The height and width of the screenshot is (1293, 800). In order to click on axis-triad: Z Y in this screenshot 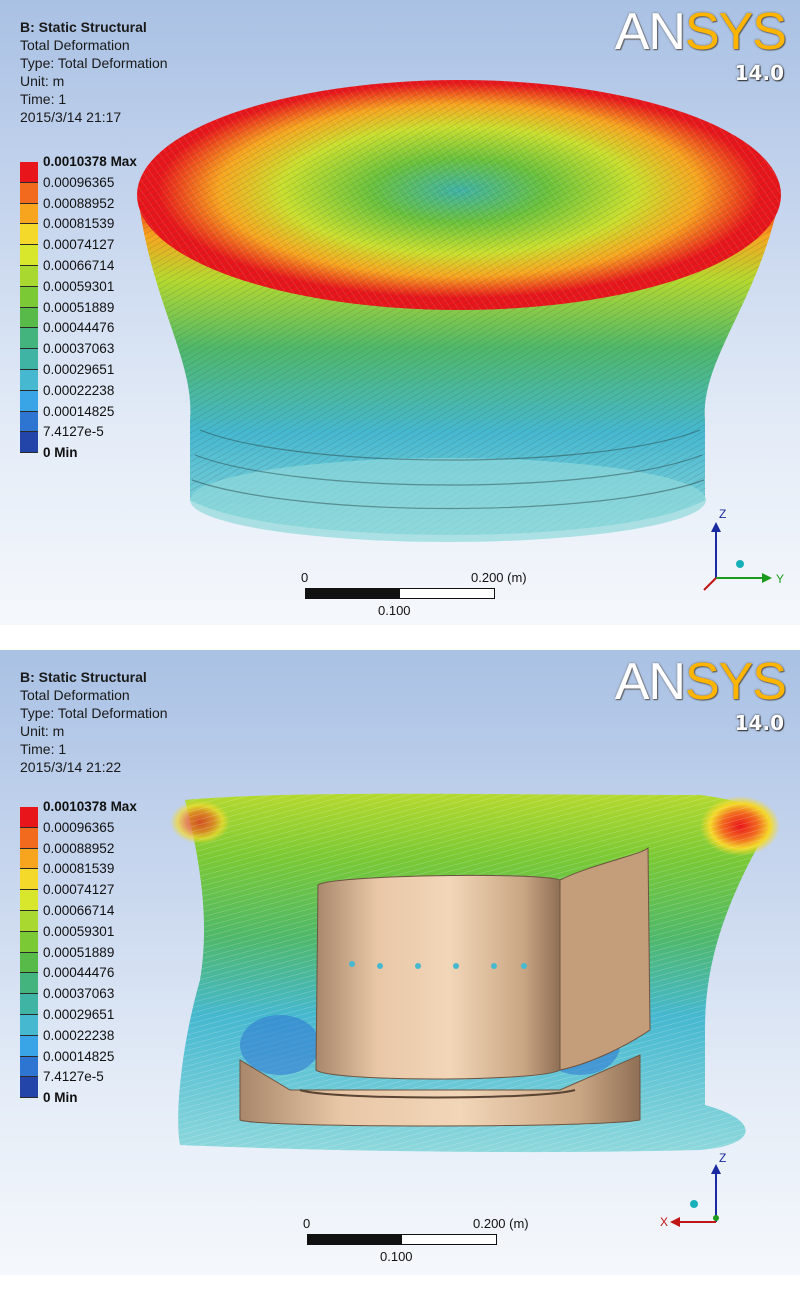, I will do `click(743, 549)`.